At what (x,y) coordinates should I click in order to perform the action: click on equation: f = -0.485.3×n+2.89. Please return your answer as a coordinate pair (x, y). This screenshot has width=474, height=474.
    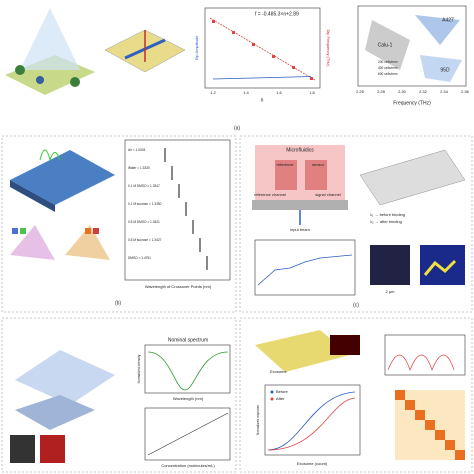
    Looking at the image, I should click on (277, 14).